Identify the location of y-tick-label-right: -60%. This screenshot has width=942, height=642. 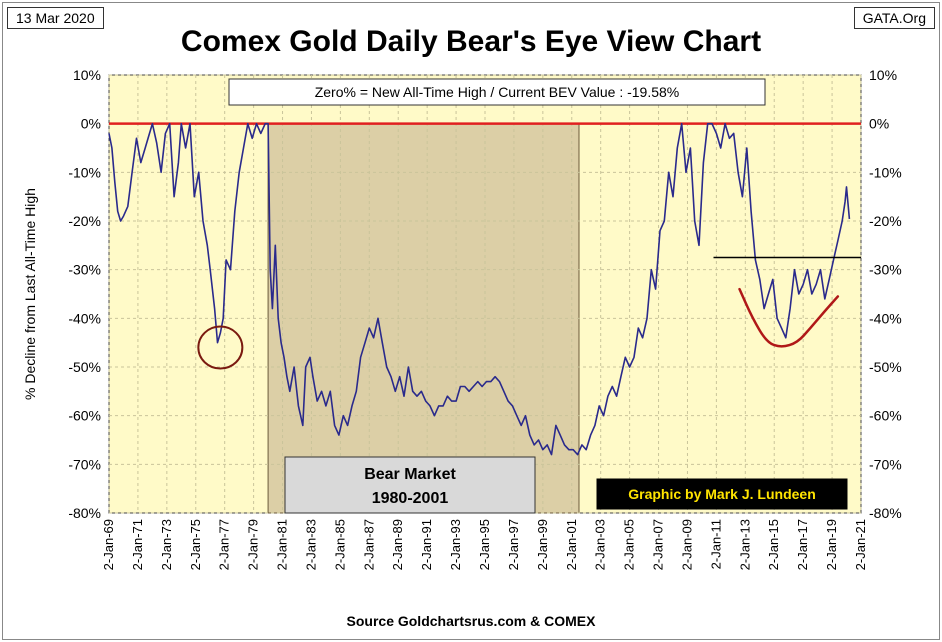
(885, 416).